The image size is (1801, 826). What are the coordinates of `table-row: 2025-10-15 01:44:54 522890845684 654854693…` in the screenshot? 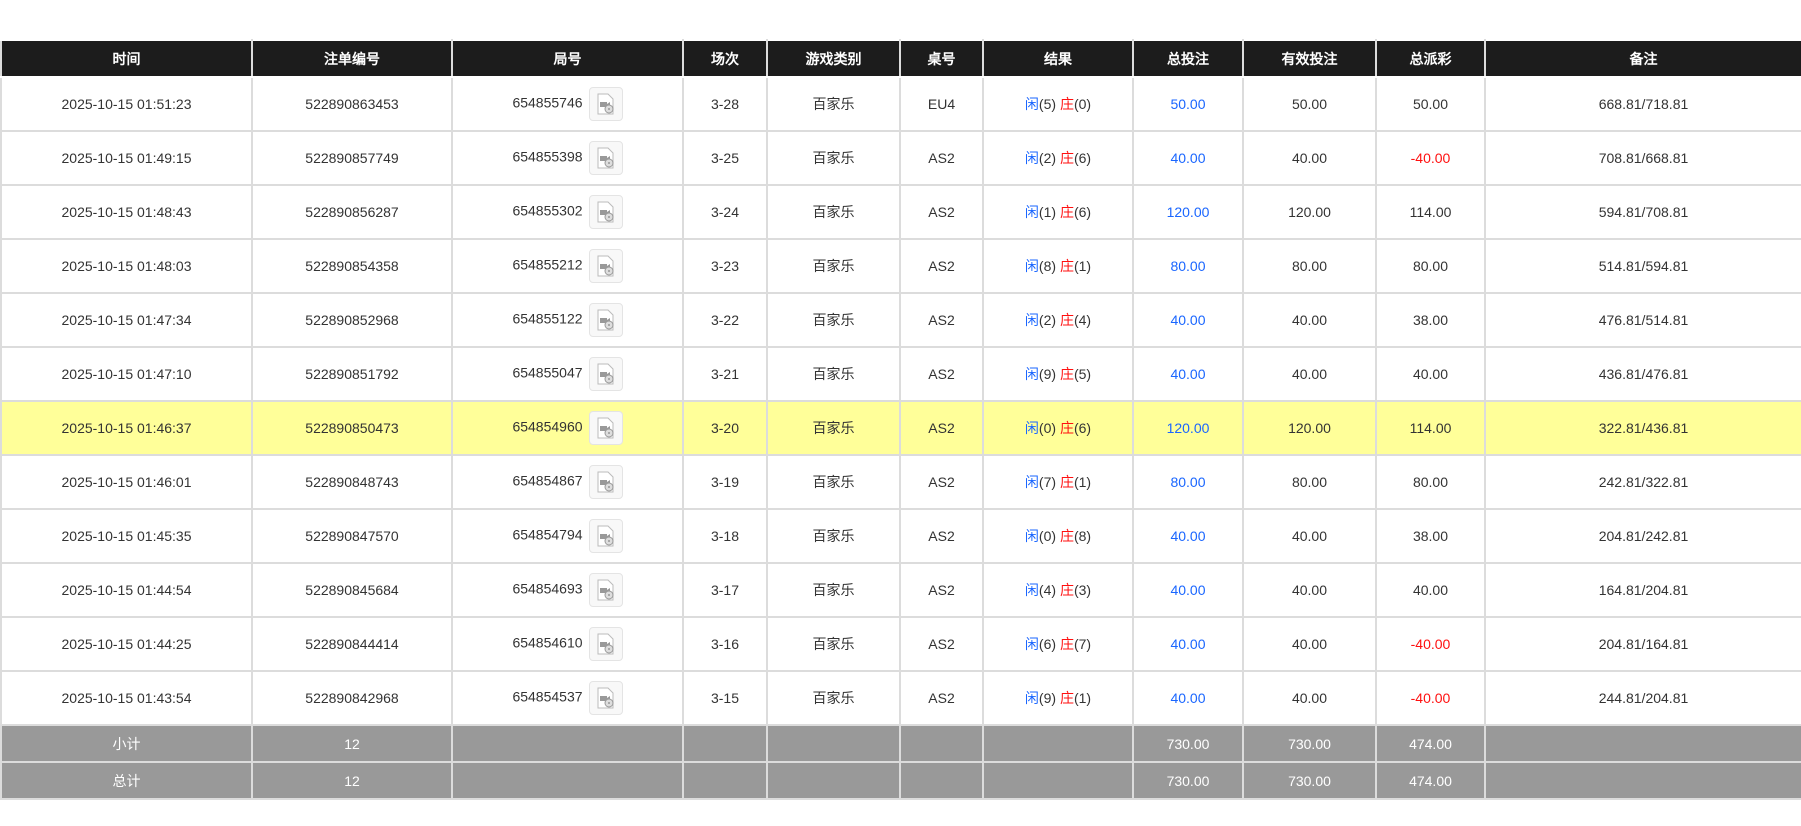 It's located at (900, 590).